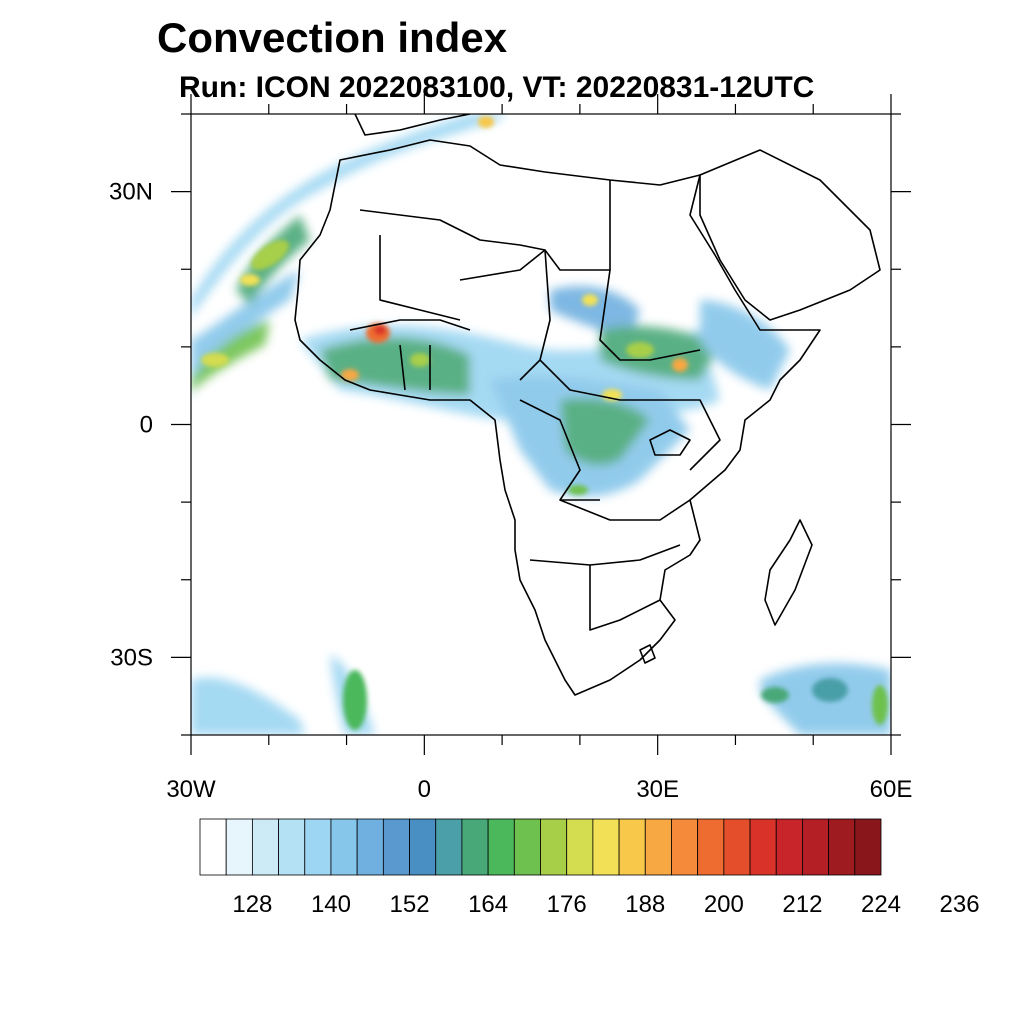 Image resolution: width=1024 pixels, height=1024 pixels. I want to click on chart-subtitle: Run: ICON 2022083100, VT: 20220831-12UTC, so click(497, 87).